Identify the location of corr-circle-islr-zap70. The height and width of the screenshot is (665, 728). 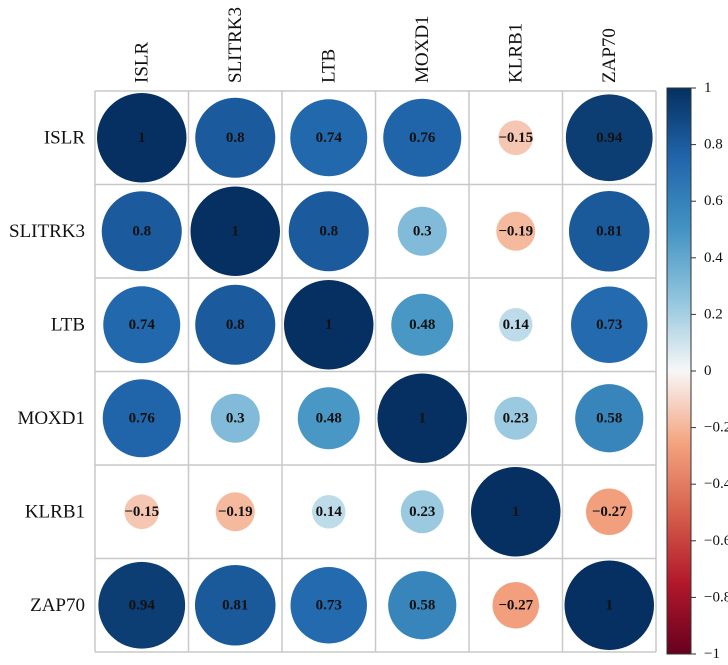
(609, 138).